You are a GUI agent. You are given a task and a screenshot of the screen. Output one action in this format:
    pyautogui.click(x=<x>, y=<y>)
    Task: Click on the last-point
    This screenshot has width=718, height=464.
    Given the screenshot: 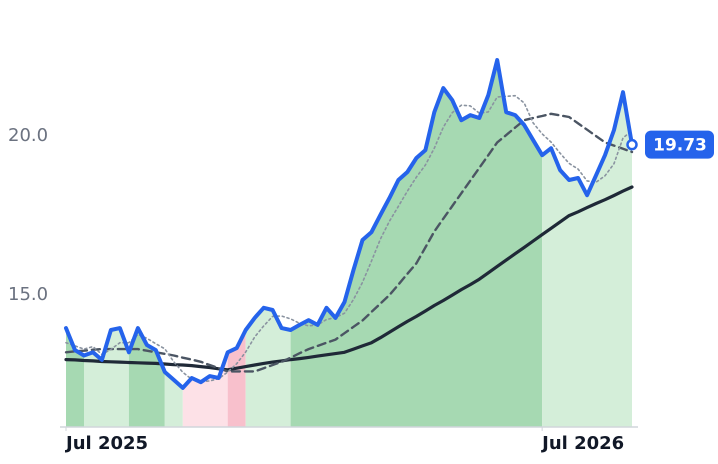 What is the action you would take?
    pyautogui.click(x=632, y=144)
    